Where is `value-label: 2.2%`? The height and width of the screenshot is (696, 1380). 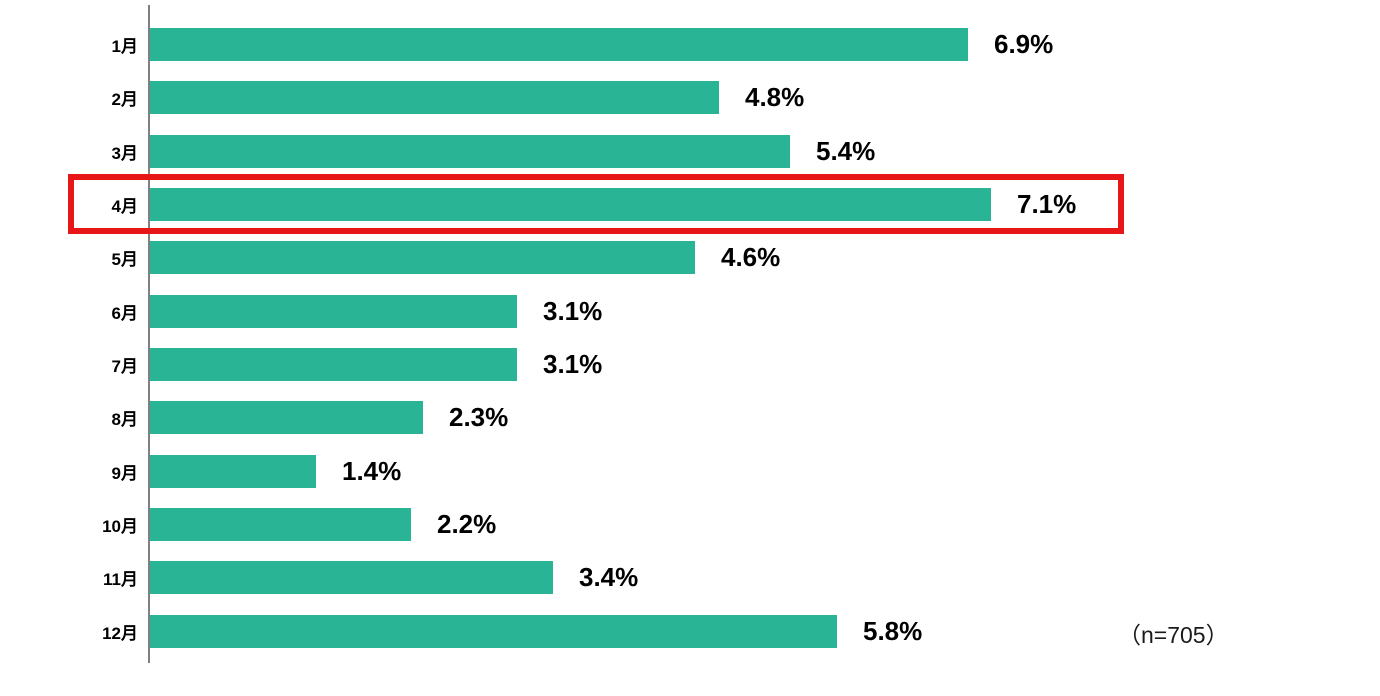 value-label: 2.2% is located at coordinates (467, 524).